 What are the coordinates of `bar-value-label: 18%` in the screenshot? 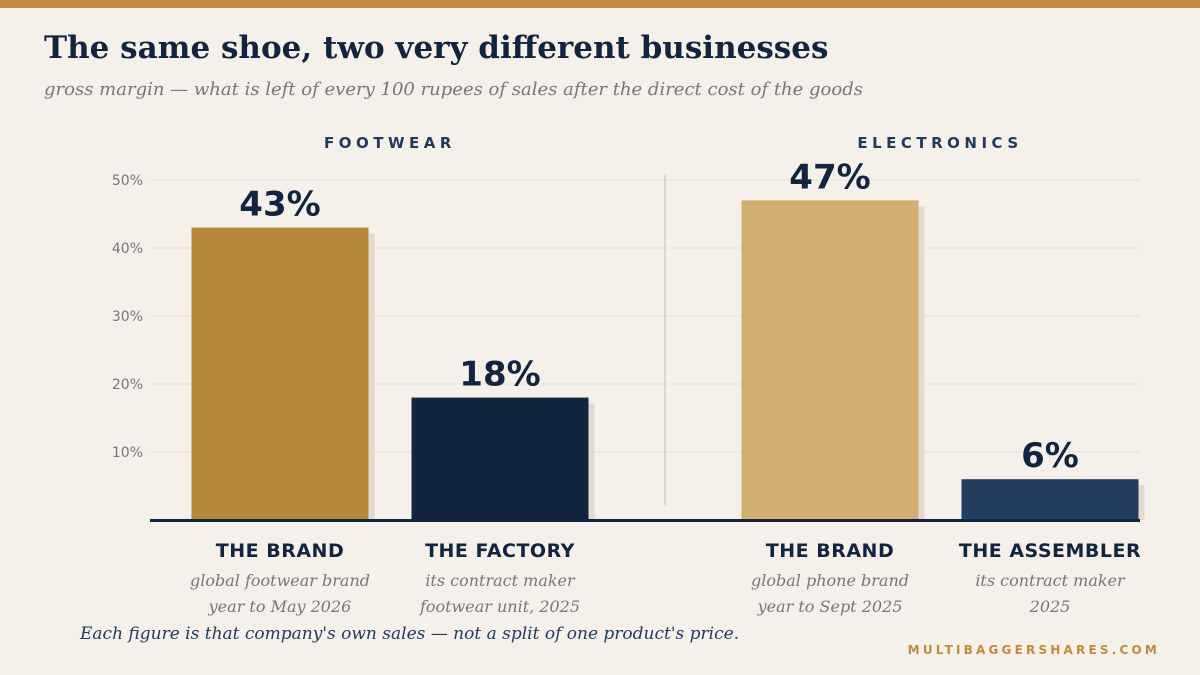 It's located at (499, 375).